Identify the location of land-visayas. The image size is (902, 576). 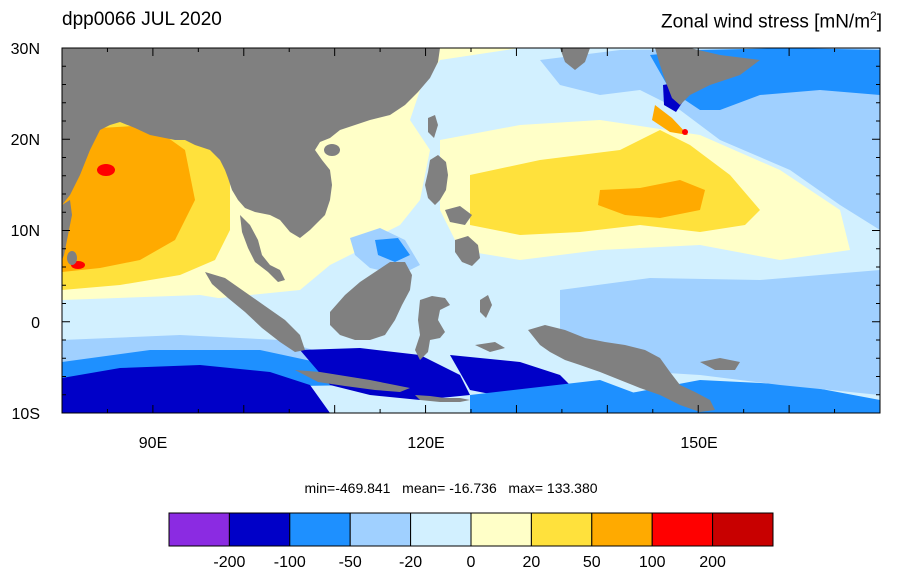
(458, 215).